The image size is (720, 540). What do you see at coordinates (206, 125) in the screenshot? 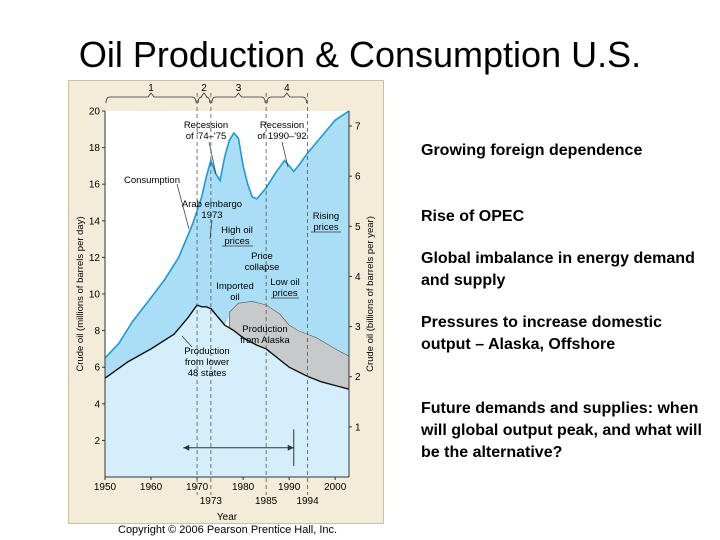
I see `annotation-recession-74: Recession` at bounding box center [206, 125].